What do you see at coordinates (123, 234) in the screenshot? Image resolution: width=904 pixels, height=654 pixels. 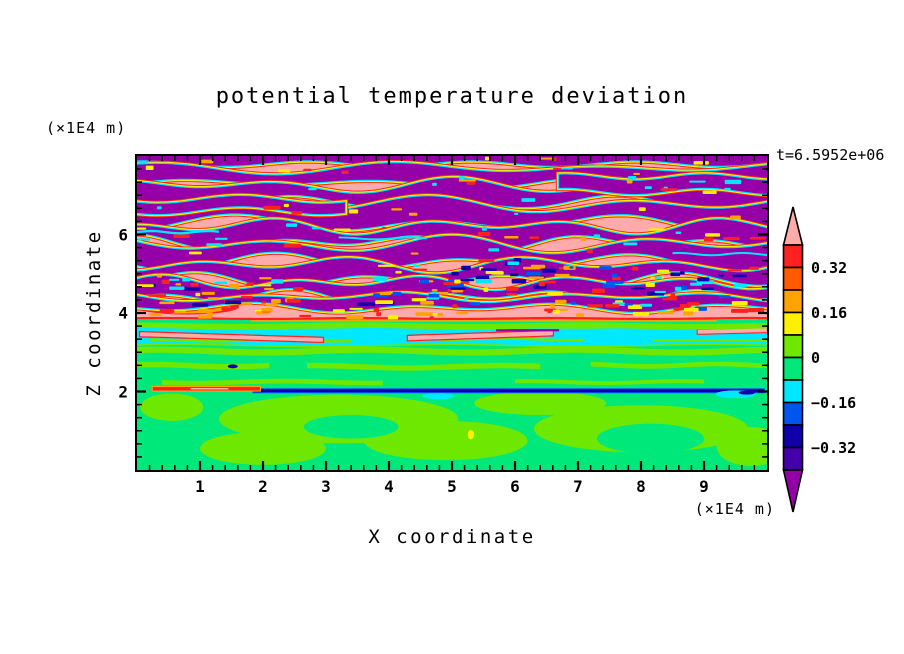 I see `y-tick-label: 6` at bounding box center [123, 234].